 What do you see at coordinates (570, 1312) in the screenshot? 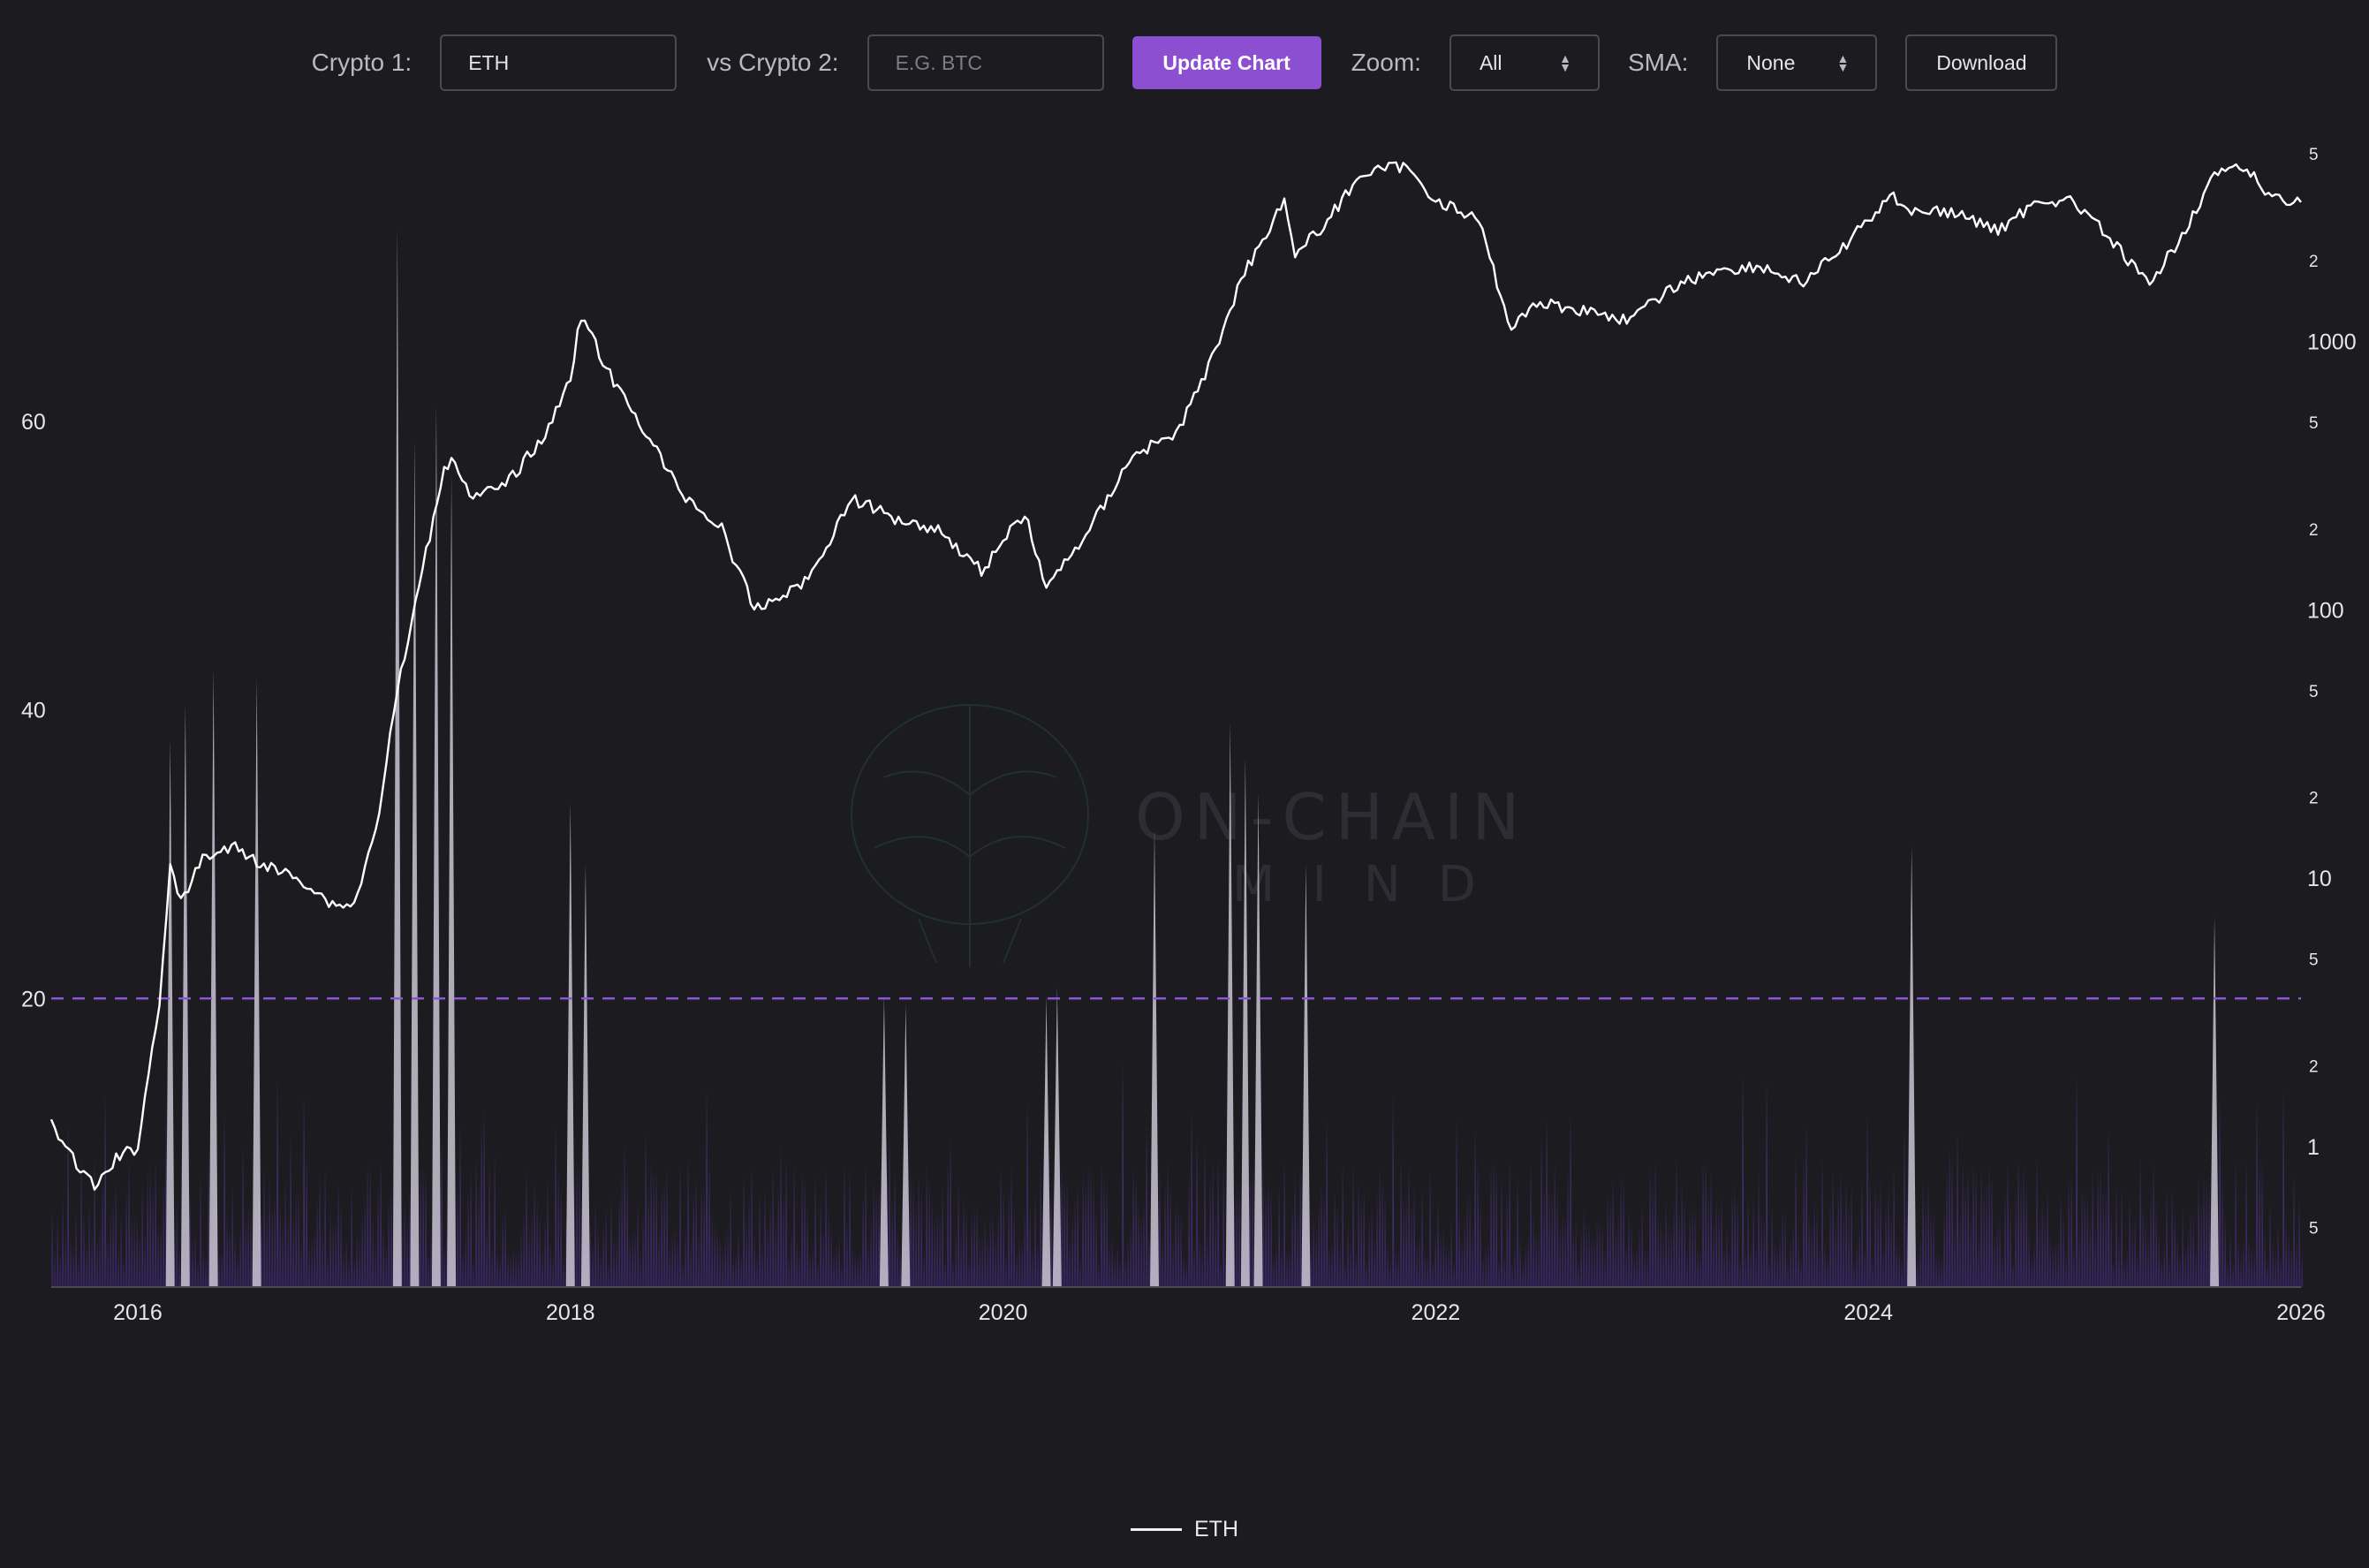
I see `x-axis-tick-label: 2018` at bounding box center [570, 1312].